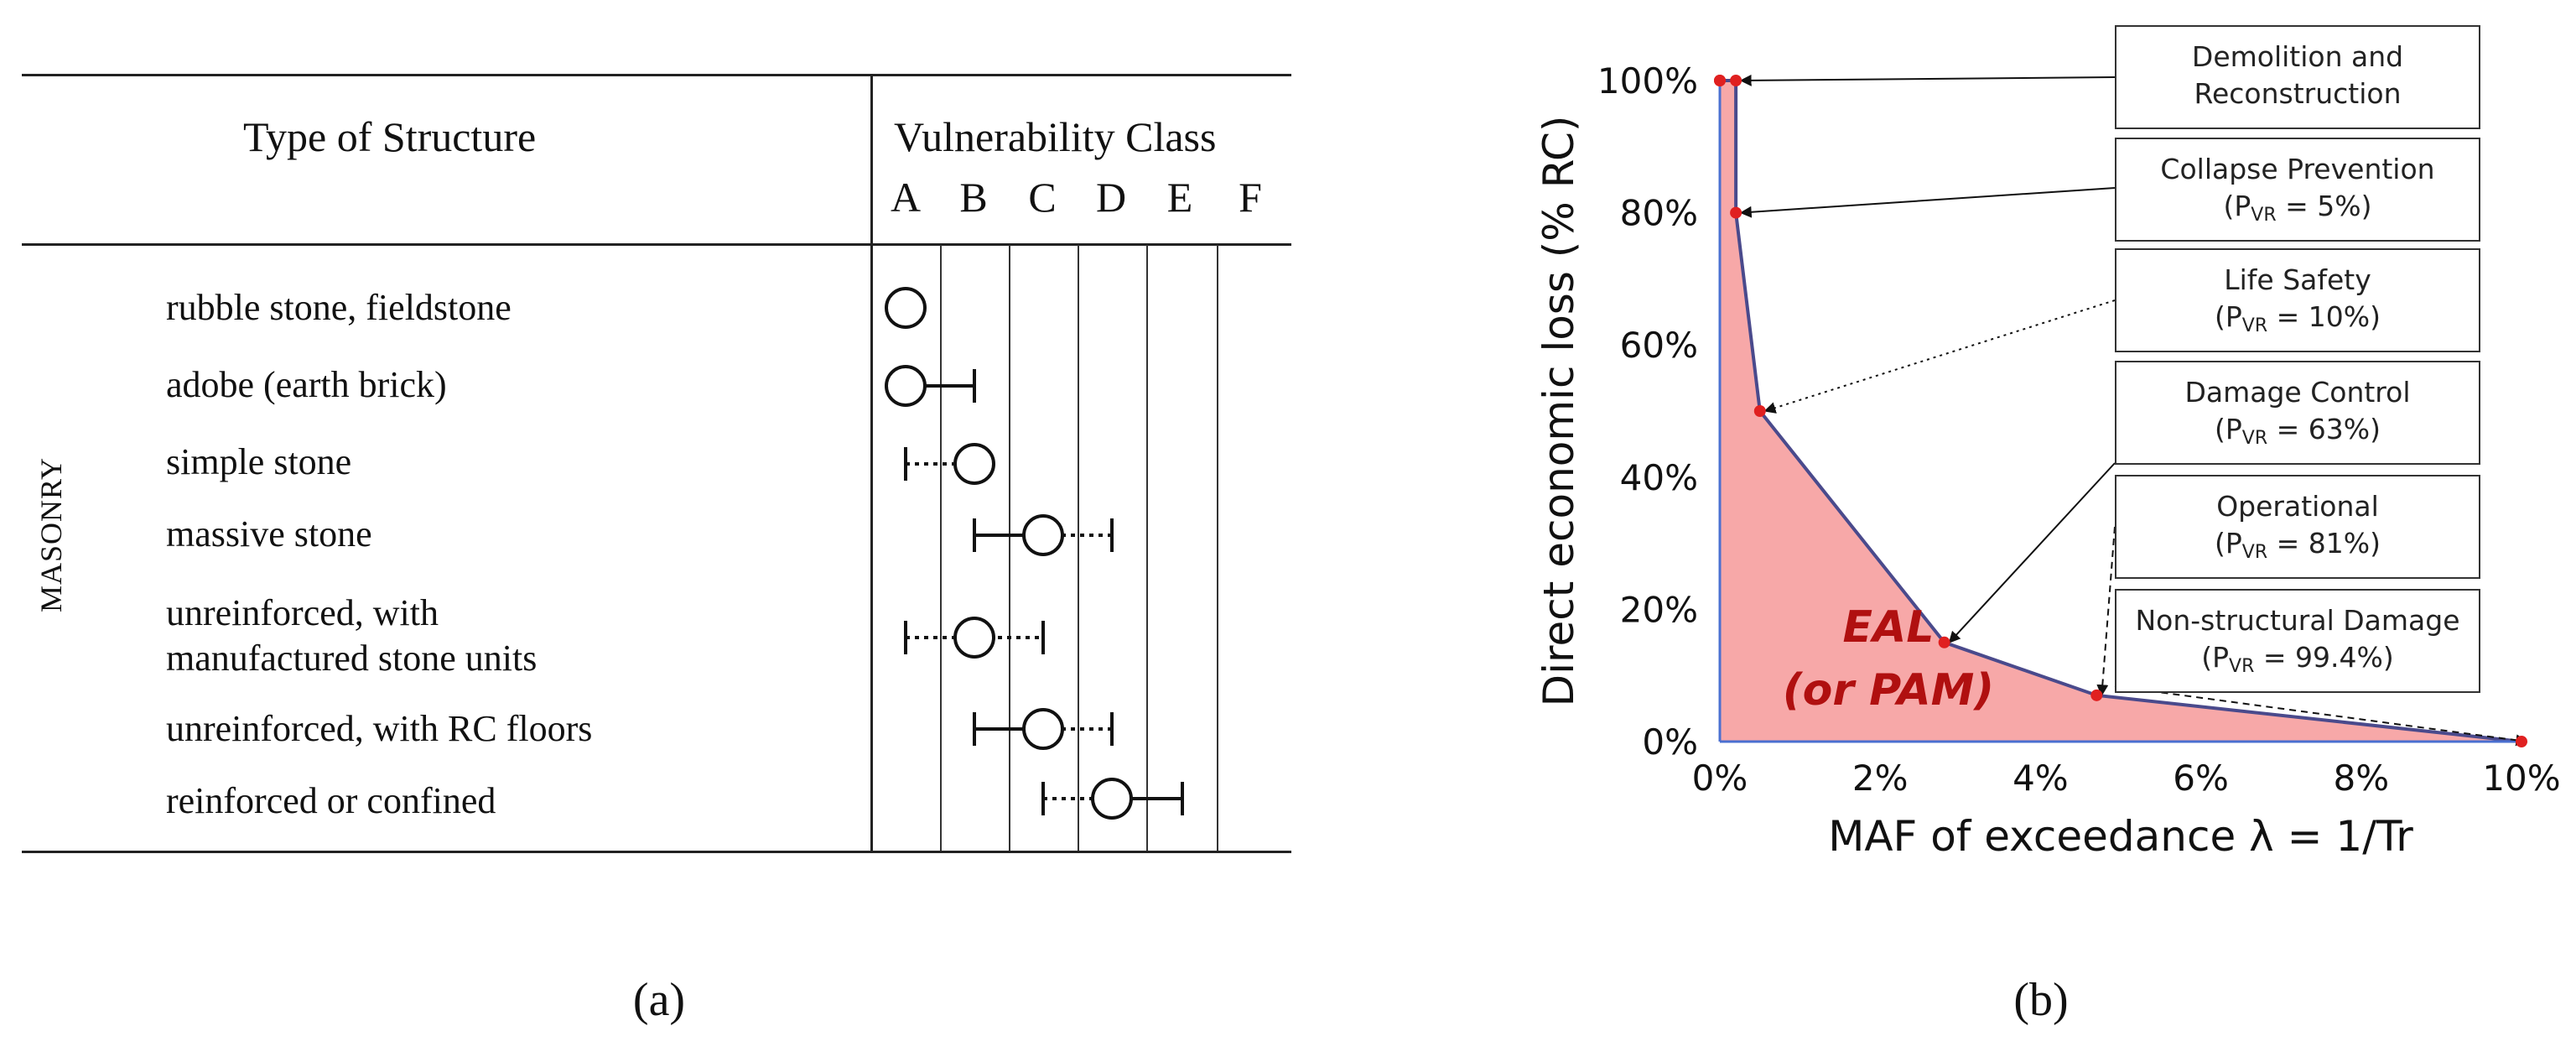 Image resolution: width=2576 pixels, height=1057 pixels. What do you see at coordinates (1647, 81) in the screenshot?
I see `y-tick-label: 100%` at bounding box center [1647, 81].